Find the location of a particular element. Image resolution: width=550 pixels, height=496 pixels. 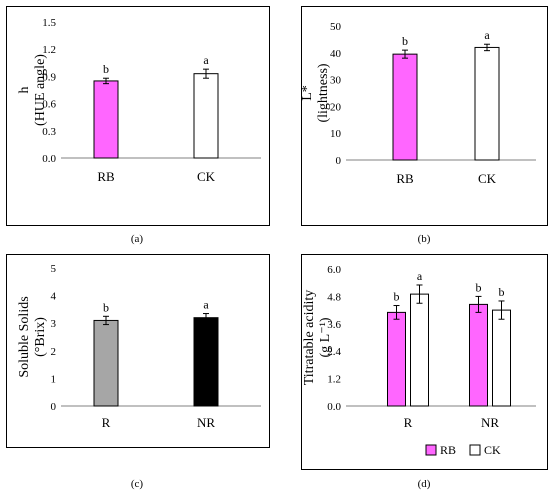

y-tick-label: 0.9 is located at coordinates (49, 77).